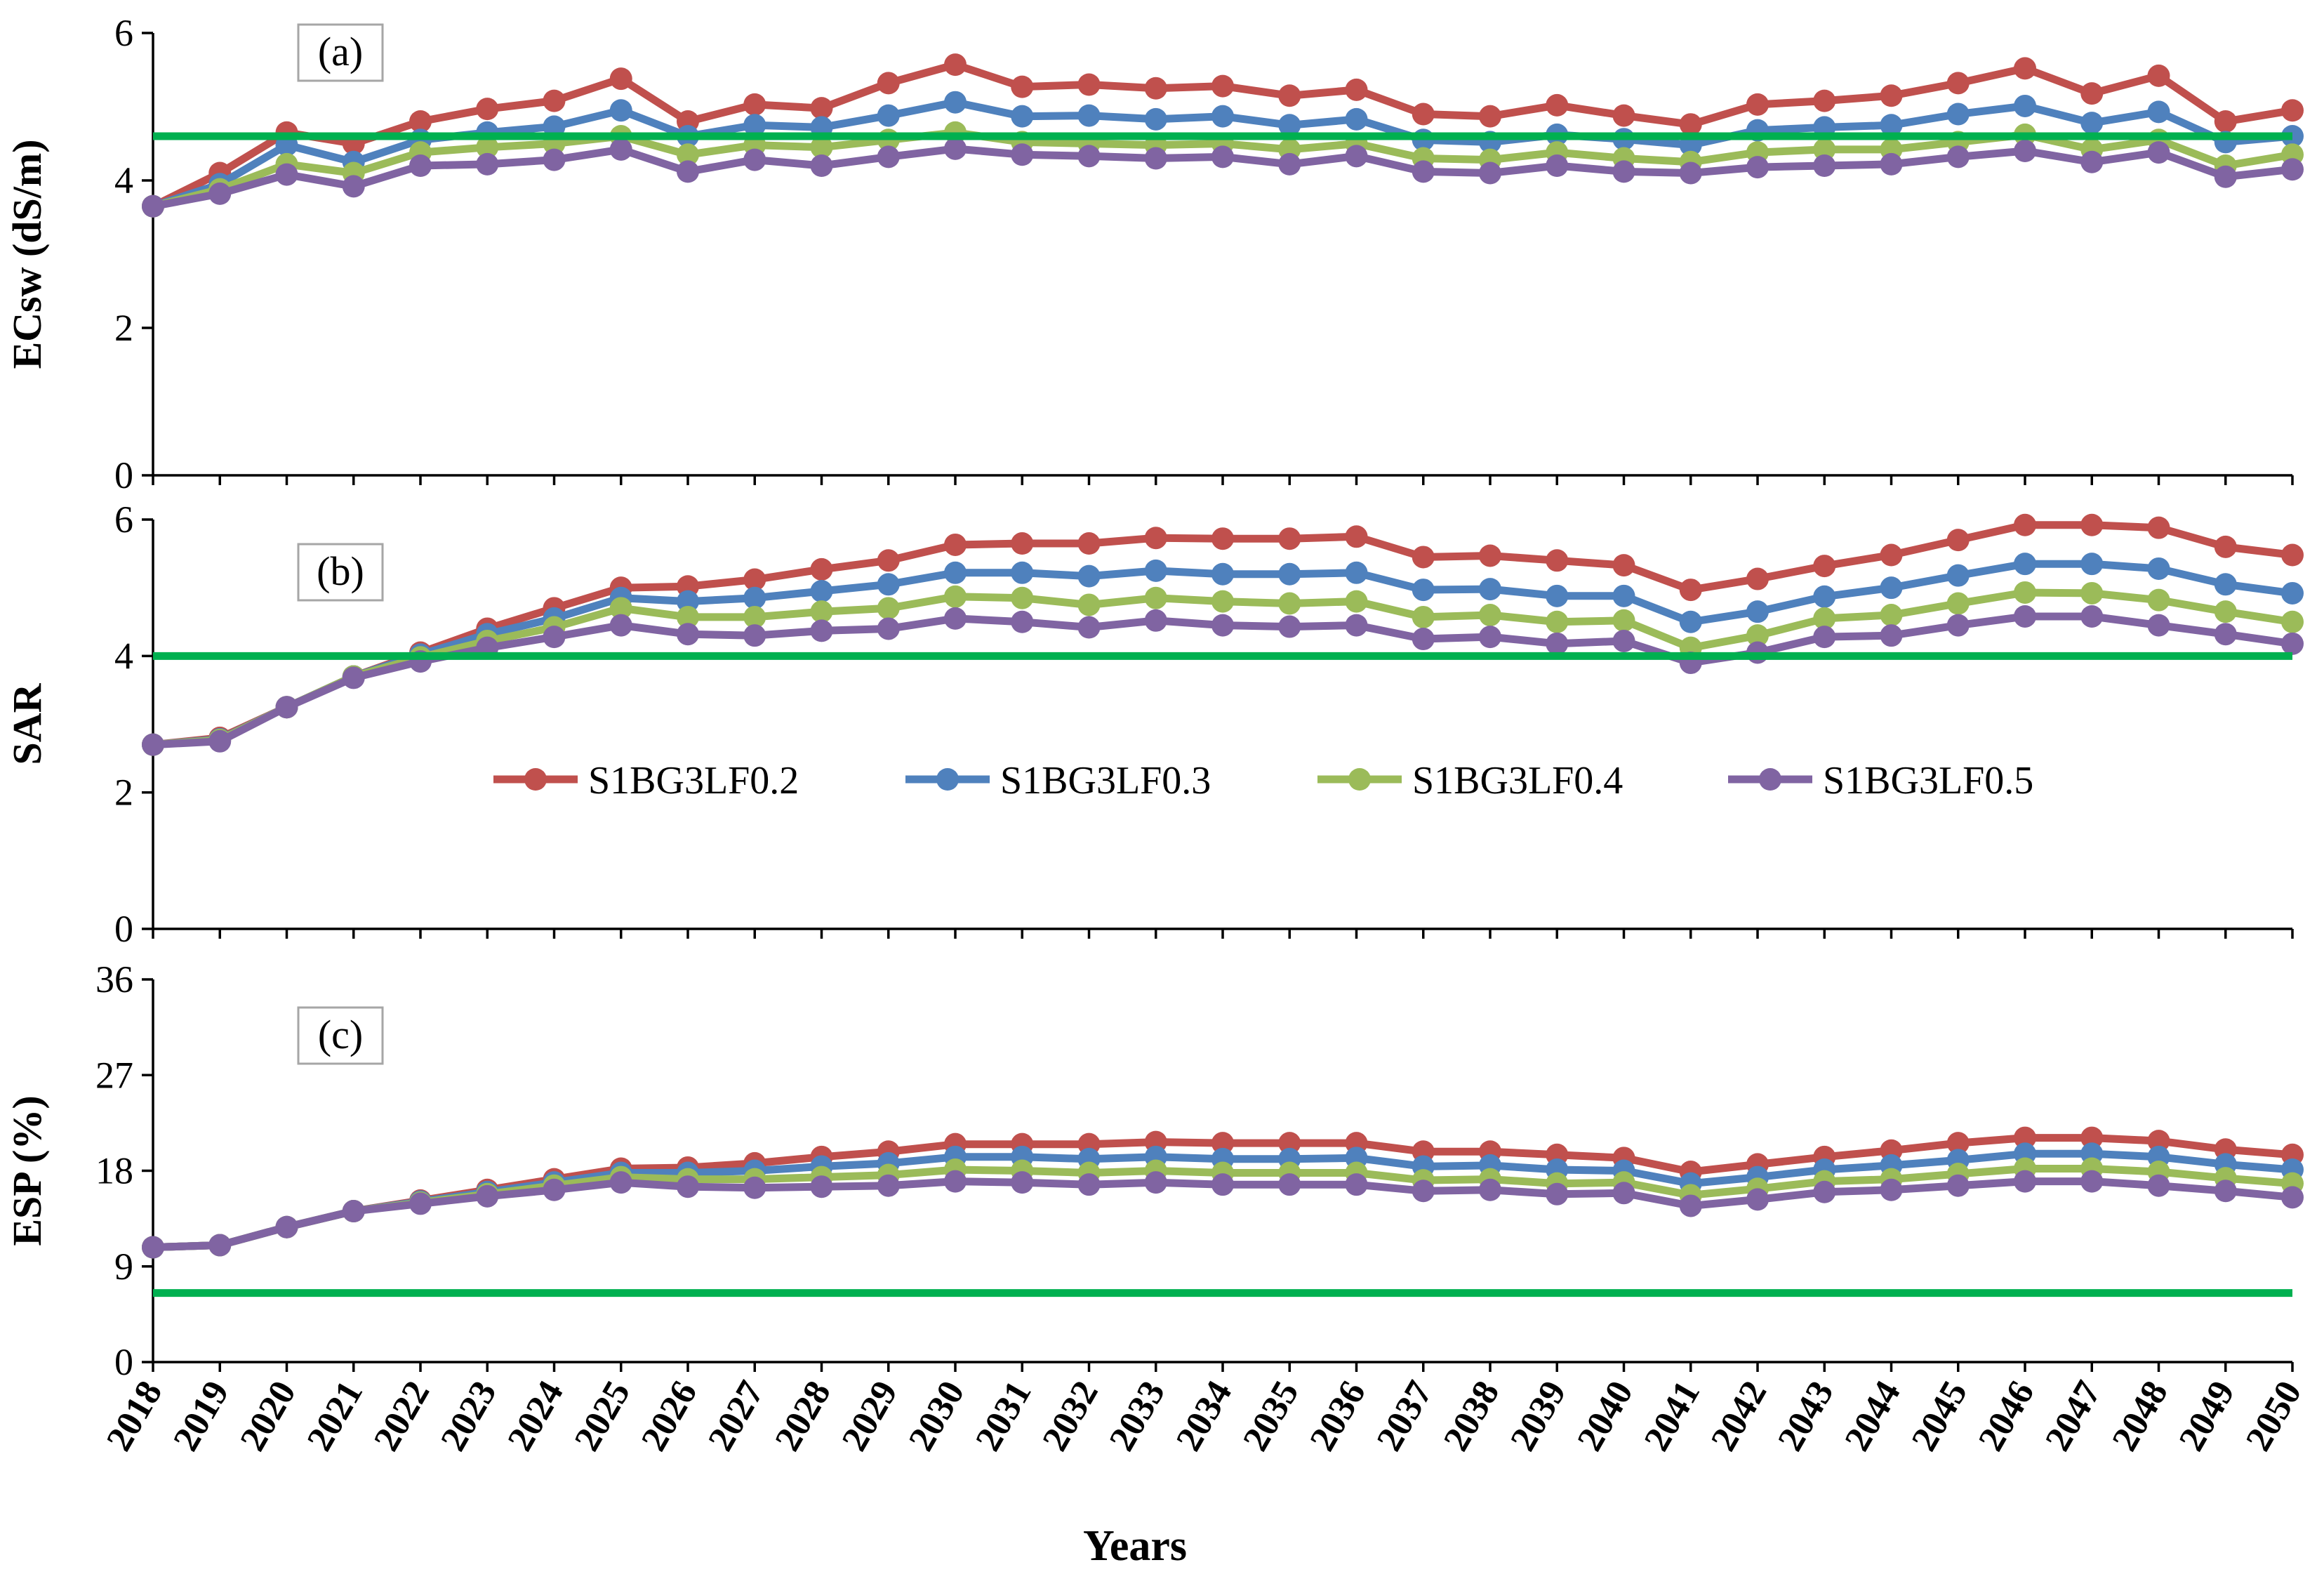 The height and width of the screenshot is (1572, 2324). I want to click on legend-label: S1BG3LF0.2, so click(693, 780).